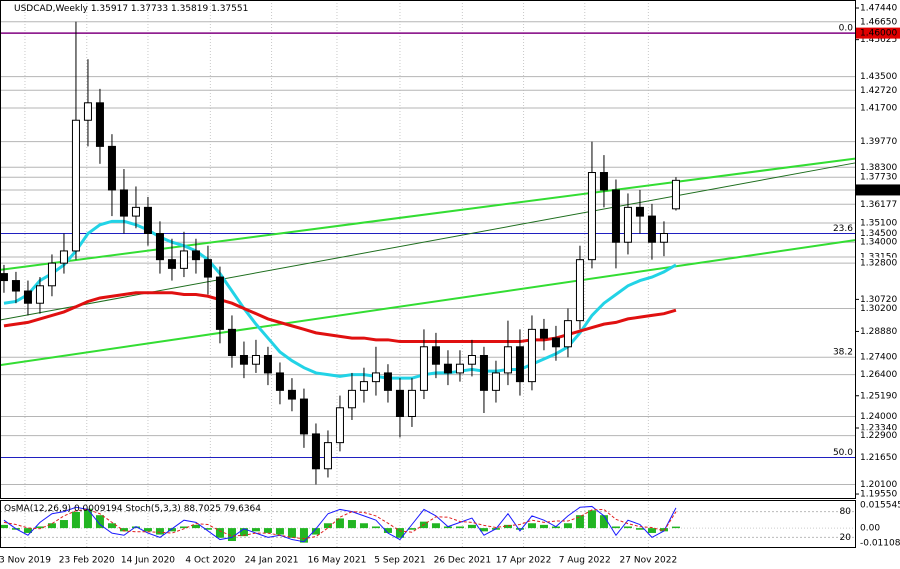 The width and height of the screenshot is (900, 569). Describe the element at coordinates (878, 458) in the screenshot. I see `level-label: 1.21650` at that location.